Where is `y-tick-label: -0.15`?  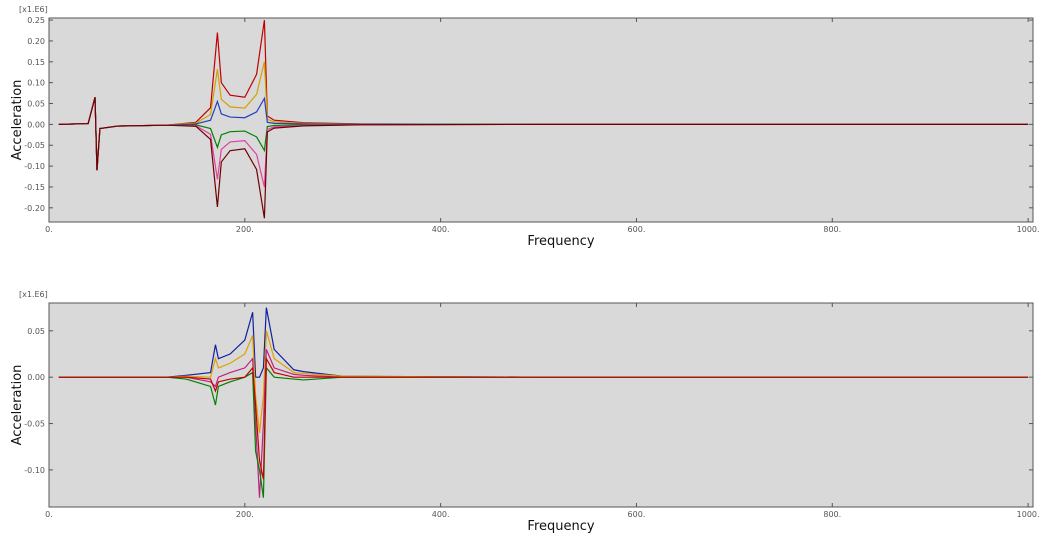
y-tick-label: -0.15 is located at coordinates (34, 187).